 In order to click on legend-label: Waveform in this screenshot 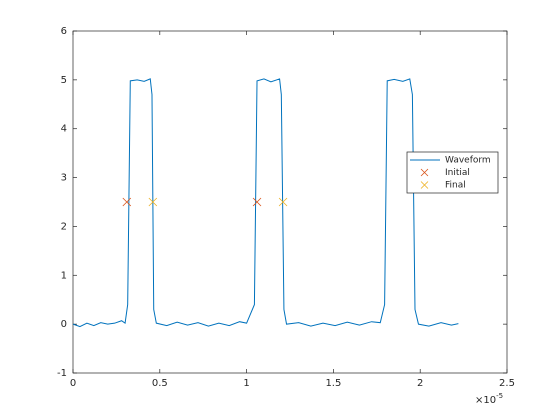, I will do `click(468, 161)`.